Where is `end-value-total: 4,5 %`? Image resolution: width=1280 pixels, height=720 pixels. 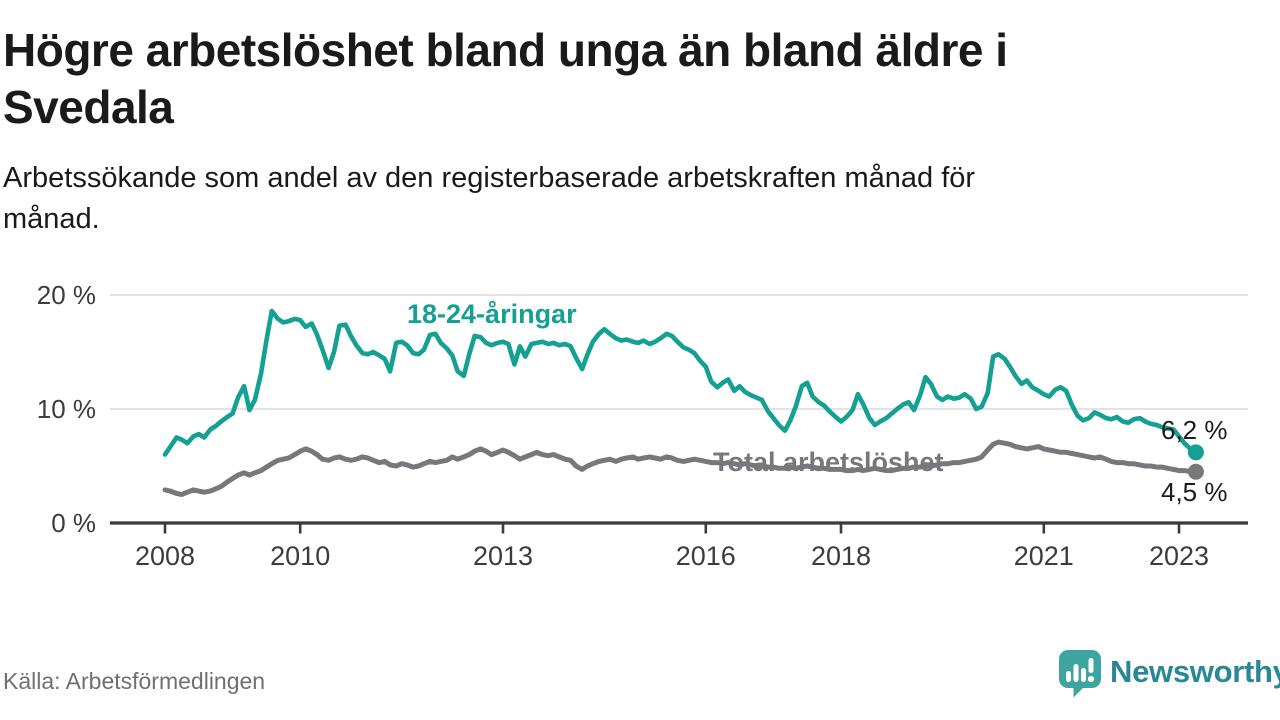 end-value-total: 4,5 % is located at coordinates (1194, 492).